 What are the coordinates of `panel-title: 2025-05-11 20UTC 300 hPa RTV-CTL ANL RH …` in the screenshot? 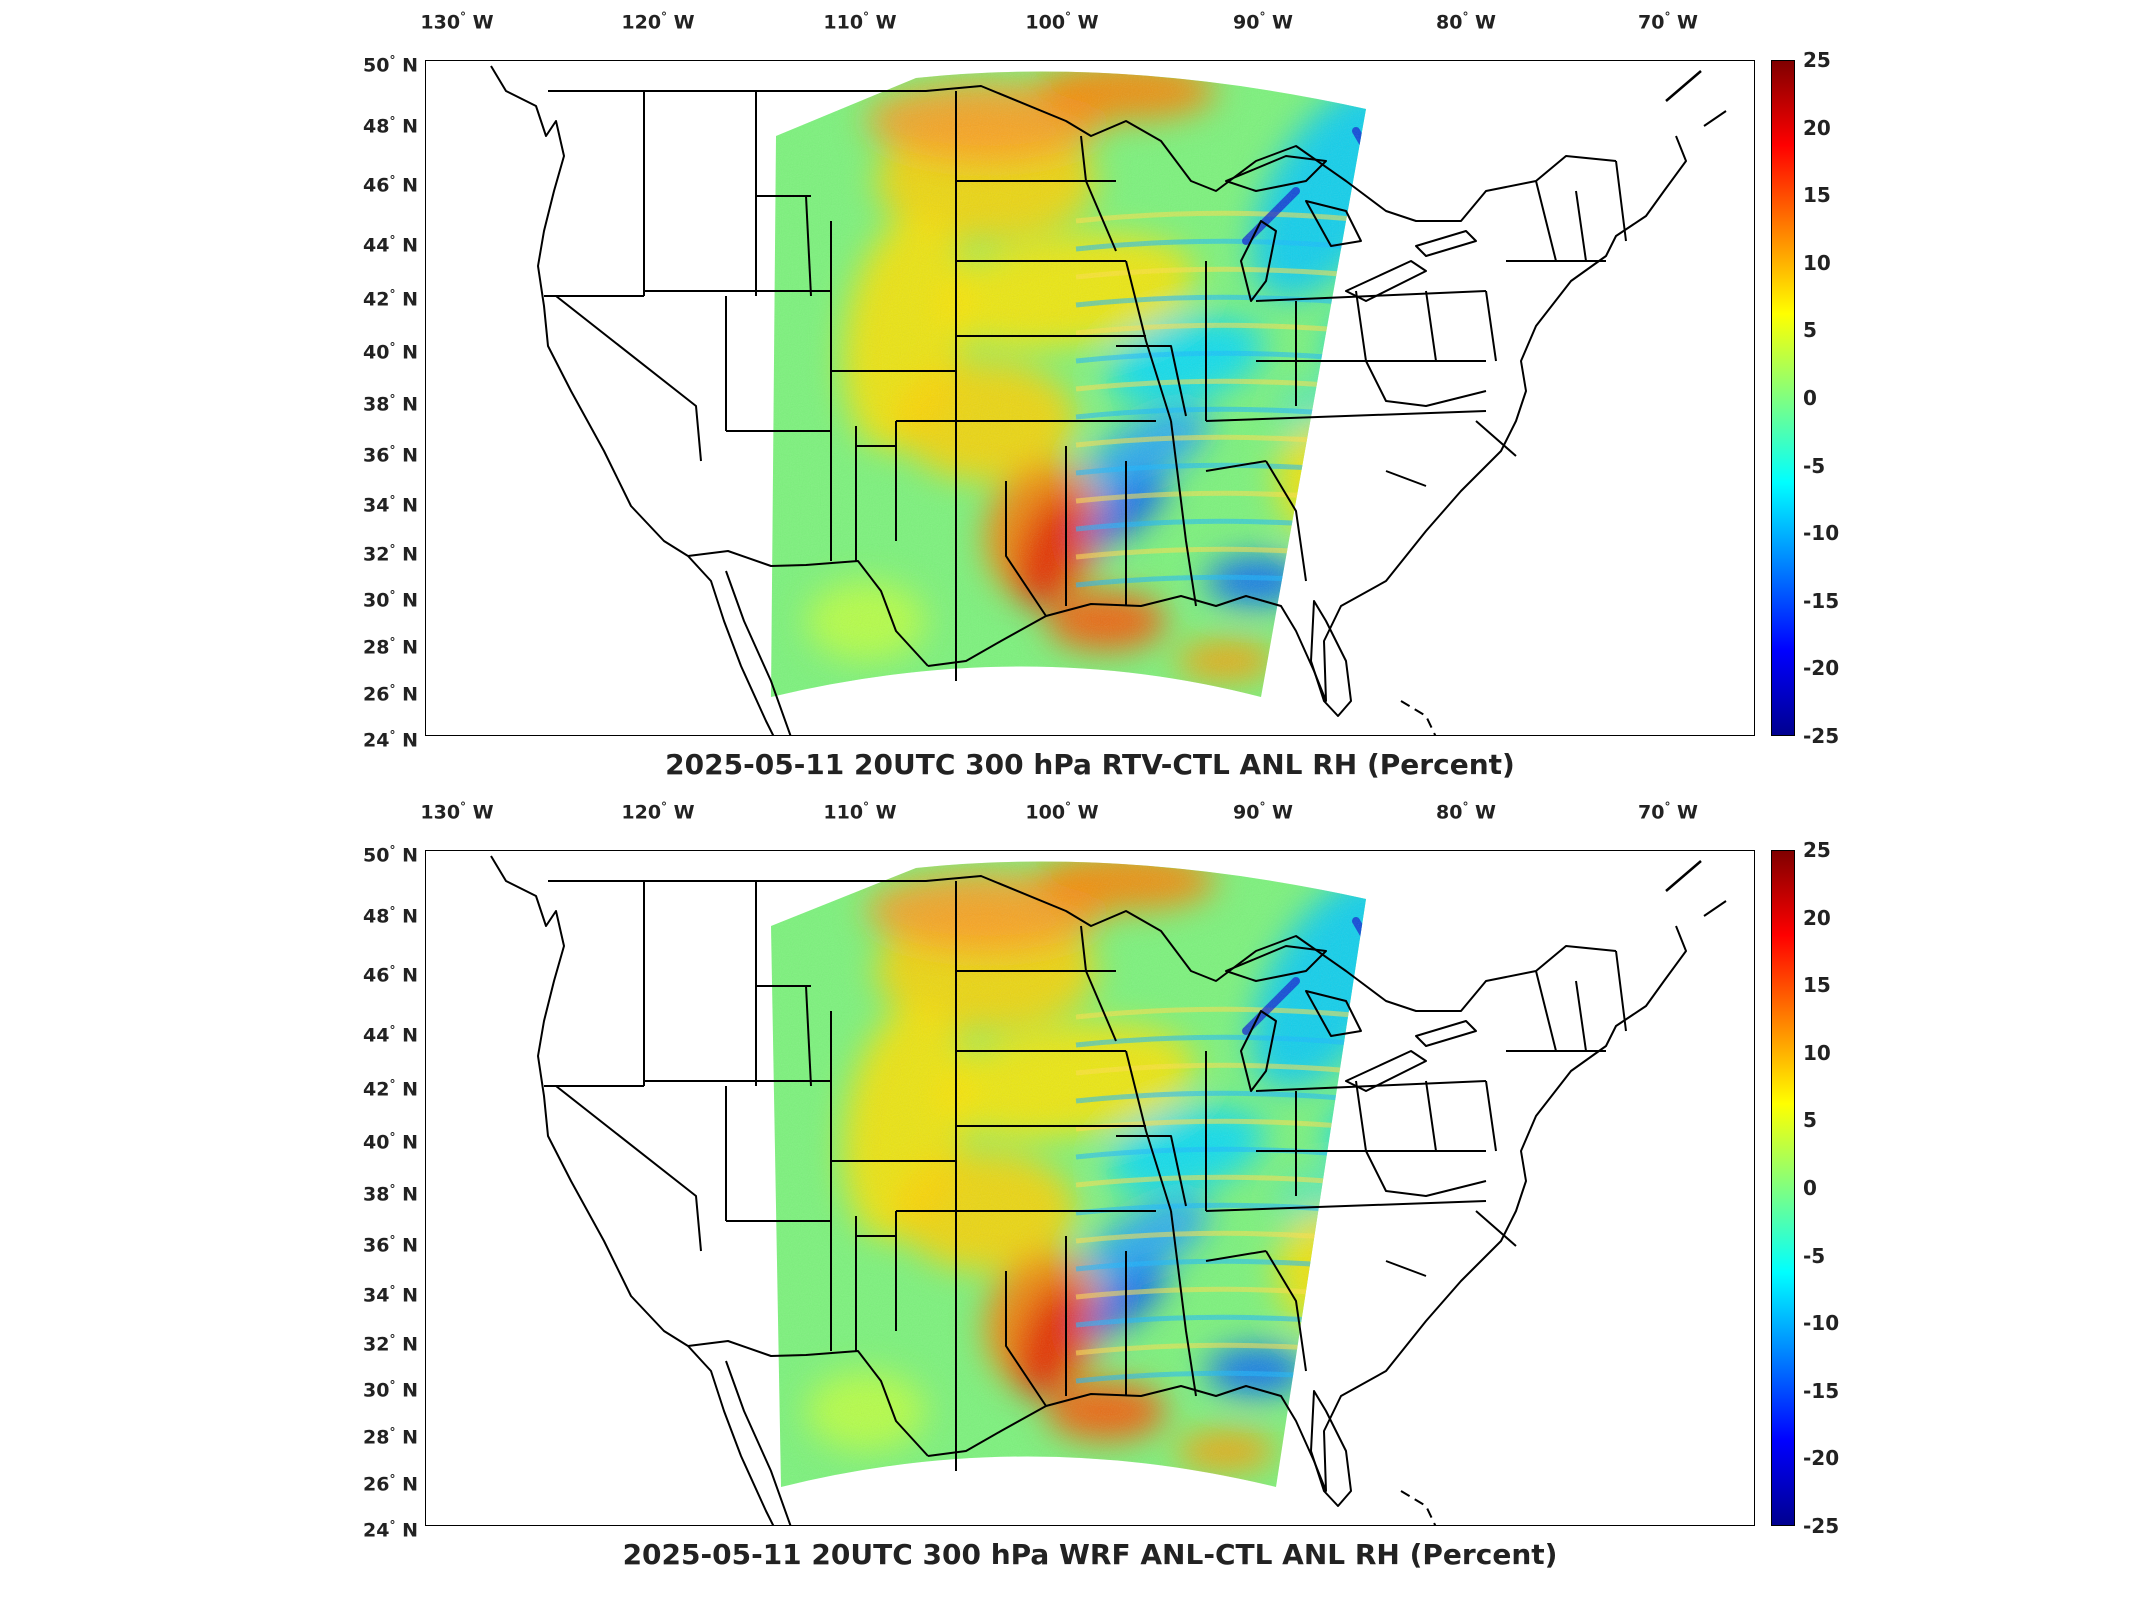 It's located at (1090, 764).